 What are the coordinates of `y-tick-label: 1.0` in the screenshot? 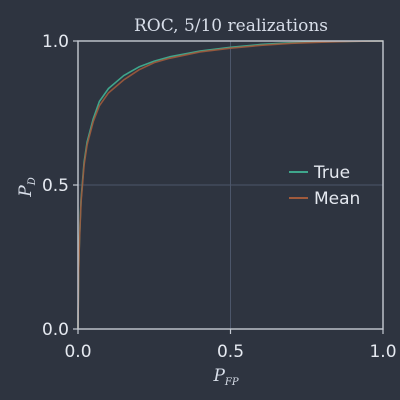 It's located at (55, 42).